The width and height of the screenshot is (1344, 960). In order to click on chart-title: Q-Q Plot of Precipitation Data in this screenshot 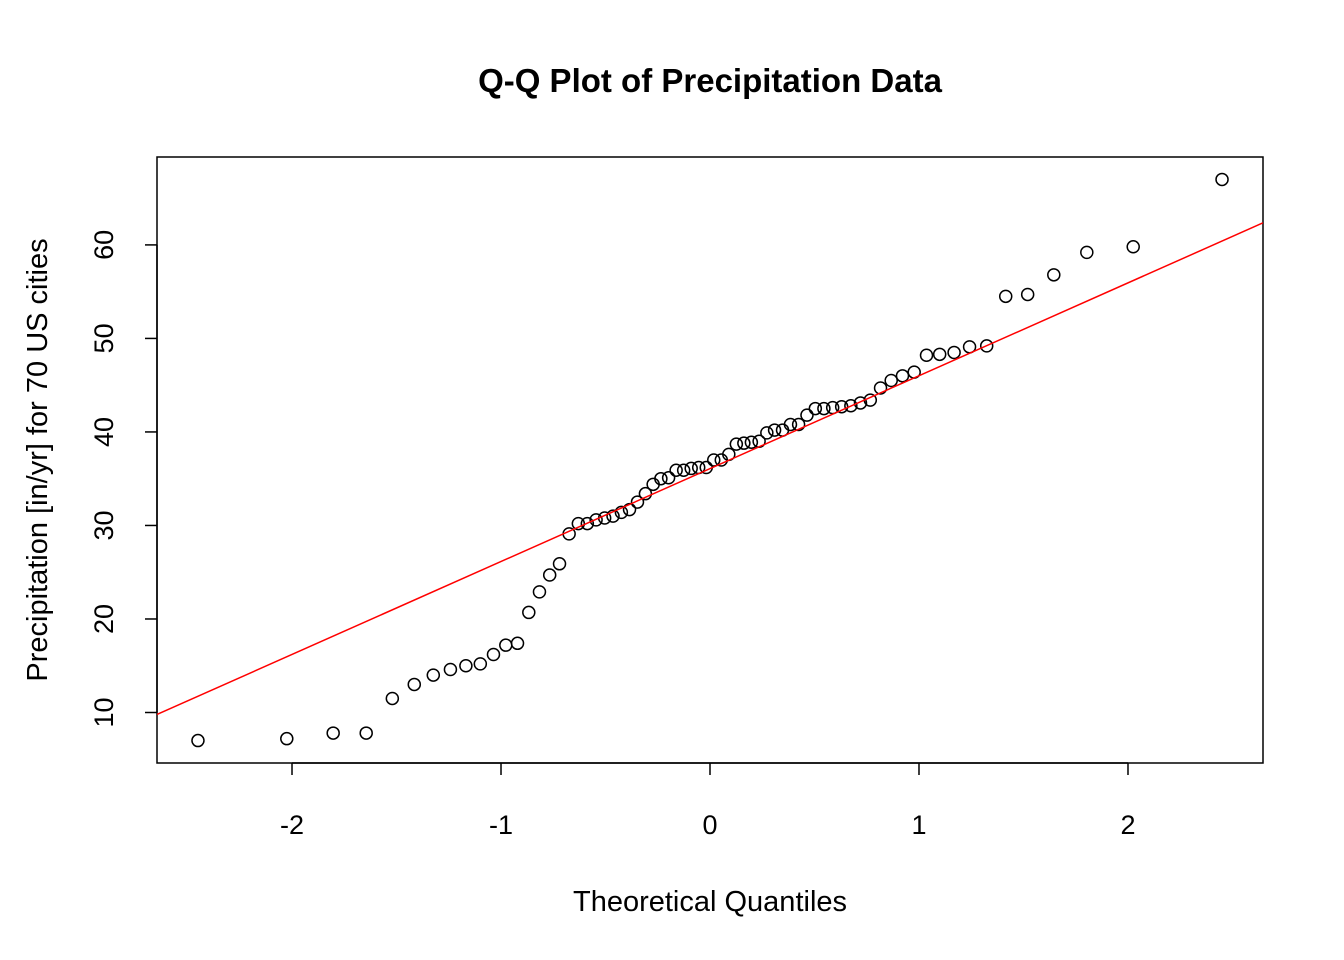, I will do `click(710, 80)`.